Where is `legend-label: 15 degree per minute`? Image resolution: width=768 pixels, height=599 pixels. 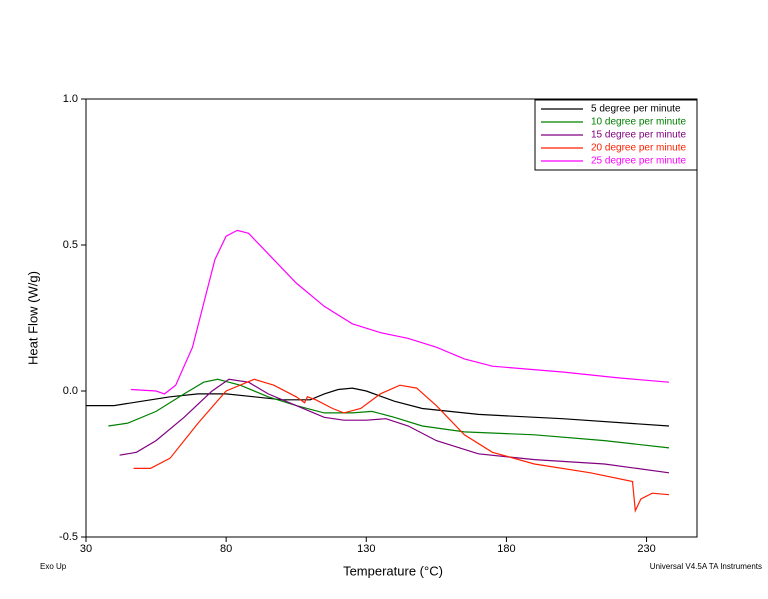 legend-label: 15 degree per minute is located at coordinates (639, 135).